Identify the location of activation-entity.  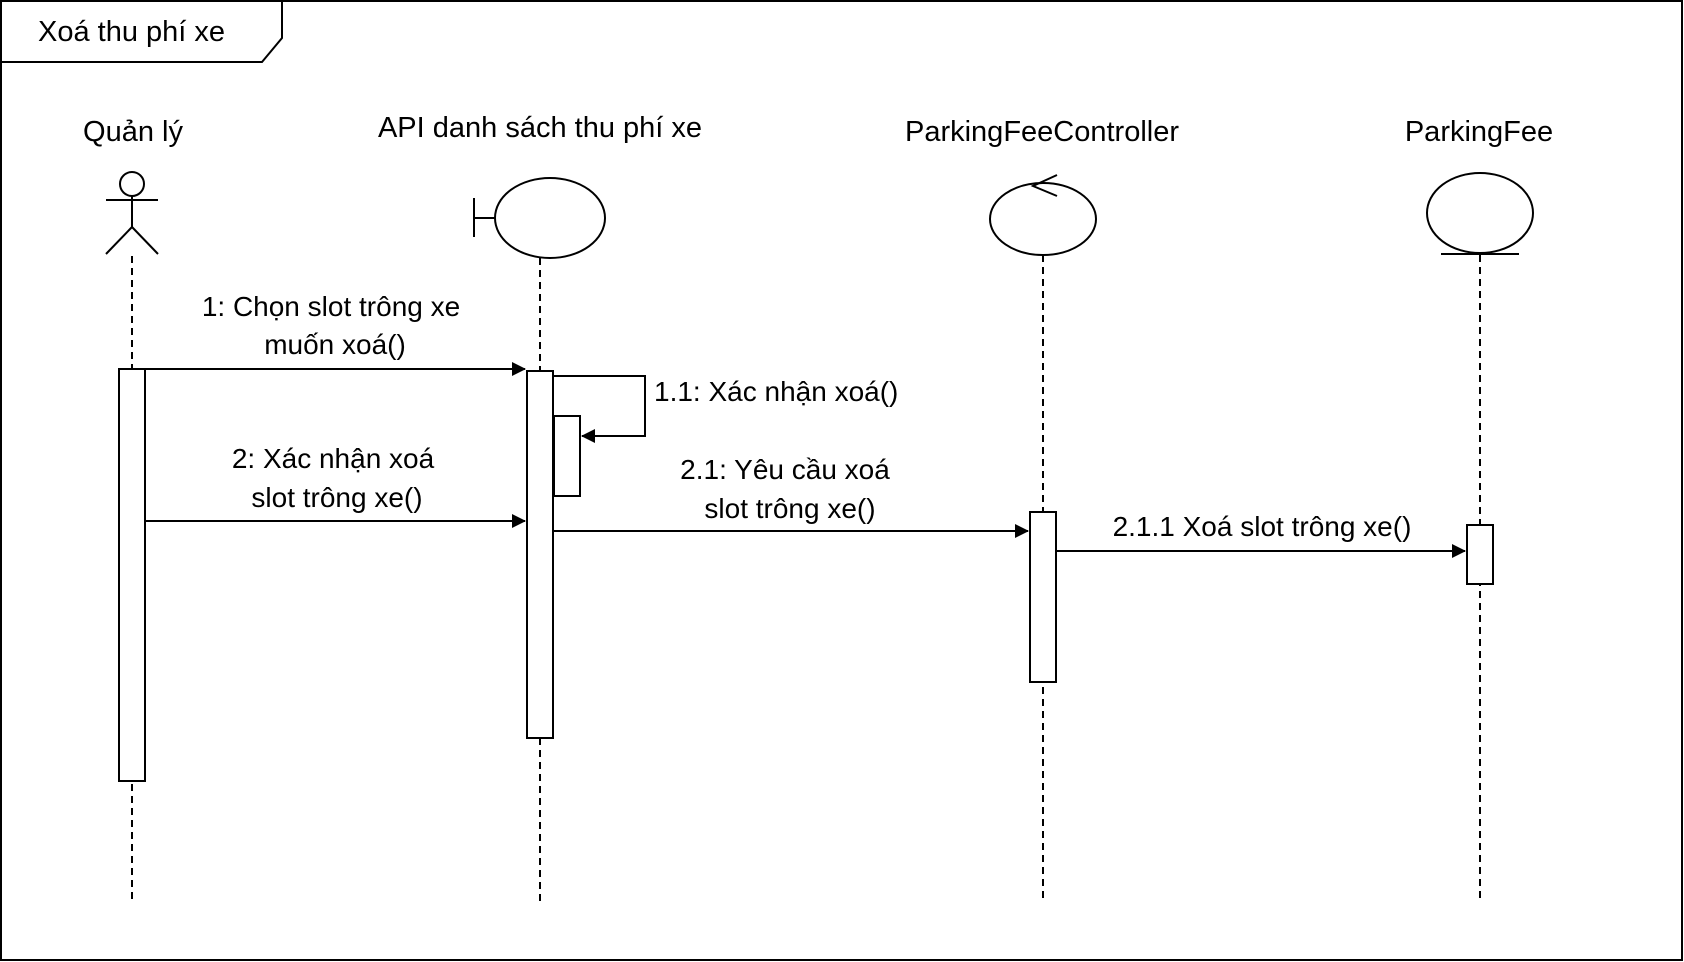
(1480, 554).